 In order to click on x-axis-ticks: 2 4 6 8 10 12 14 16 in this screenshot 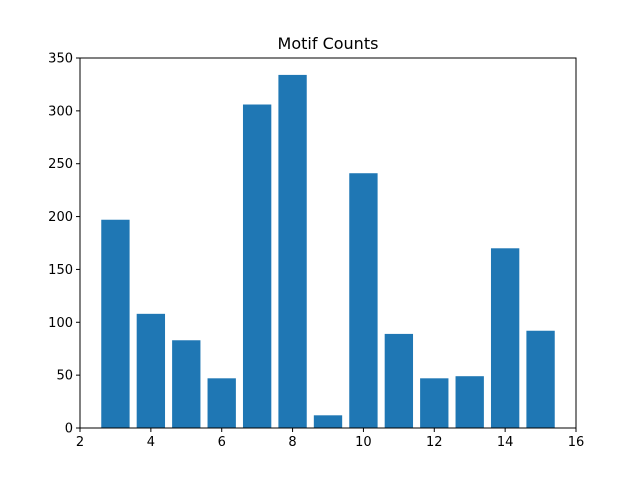, I will do `click(330, 439)`.